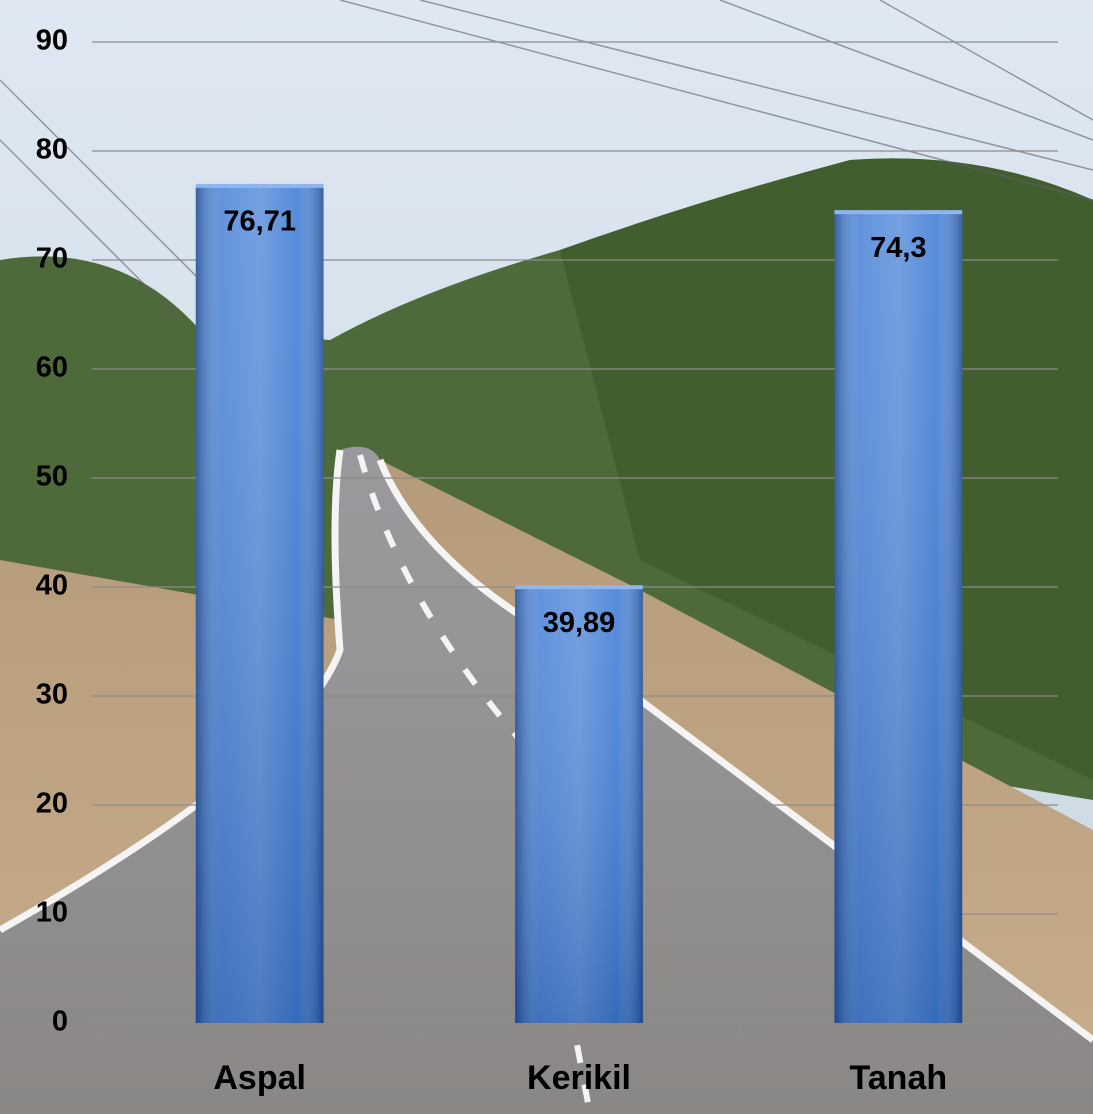 This screenshot has width=1093, height=1114. What do you see at coordinates (60, 1022) in the screenshot?
I see `y-tick-label: 0` at bounding box center [60, 1022].